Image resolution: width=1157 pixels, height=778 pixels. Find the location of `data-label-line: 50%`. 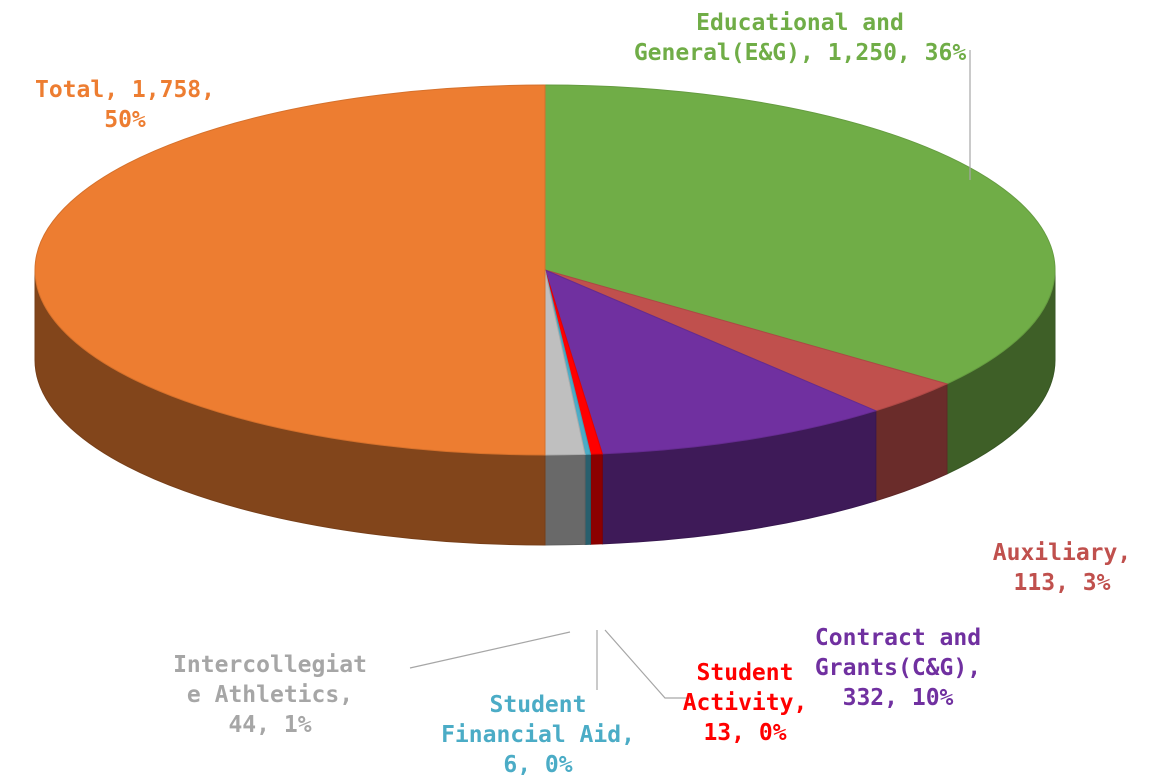

data-label-line: 50% is located at coordinates (125, 120).